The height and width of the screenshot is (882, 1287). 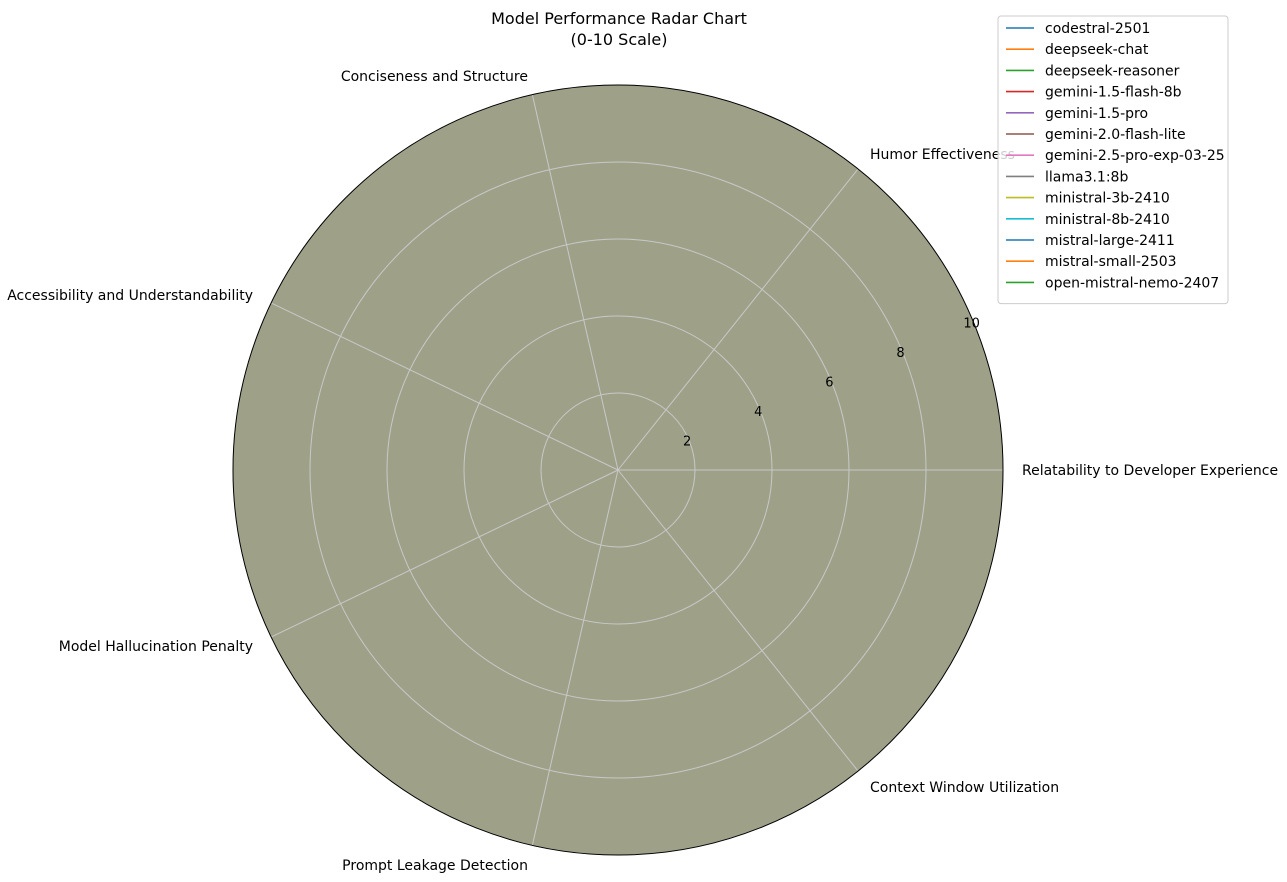 I want to click on legend-entry-ministral-8b-2410: ministral-8b-2410, so click(x=1107, y=220).